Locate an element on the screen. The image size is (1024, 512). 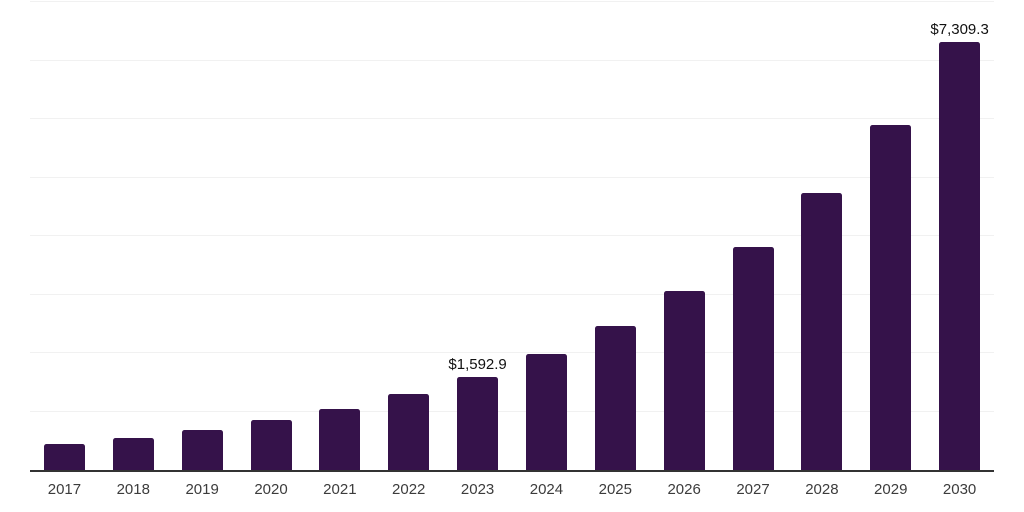
bar-slot-2029 is located at coordinates (890, 236).